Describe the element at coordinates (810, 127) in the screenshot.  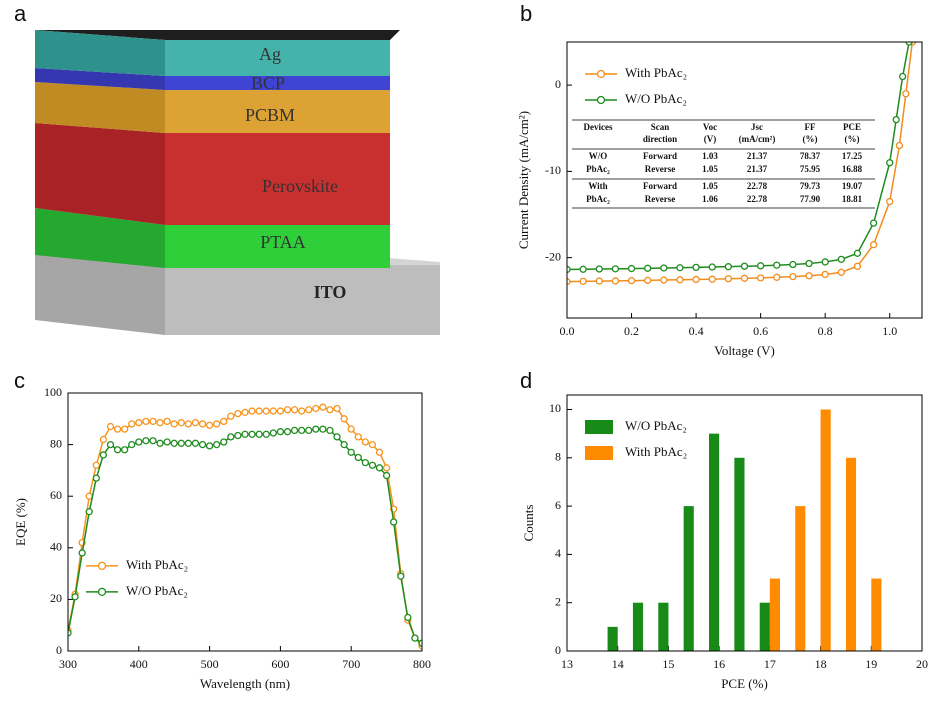
I see `table-header: FF` at that location.